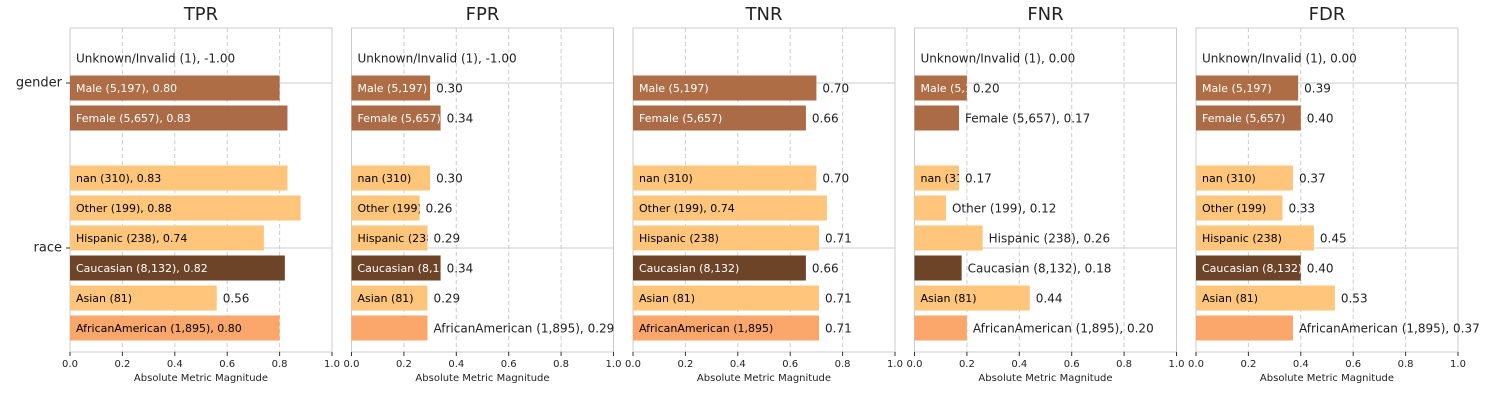 This screenshot has height=402, width=1488. I want to click on value-label: Unknown/Invalid (1), -1.00, so click(437, 59).